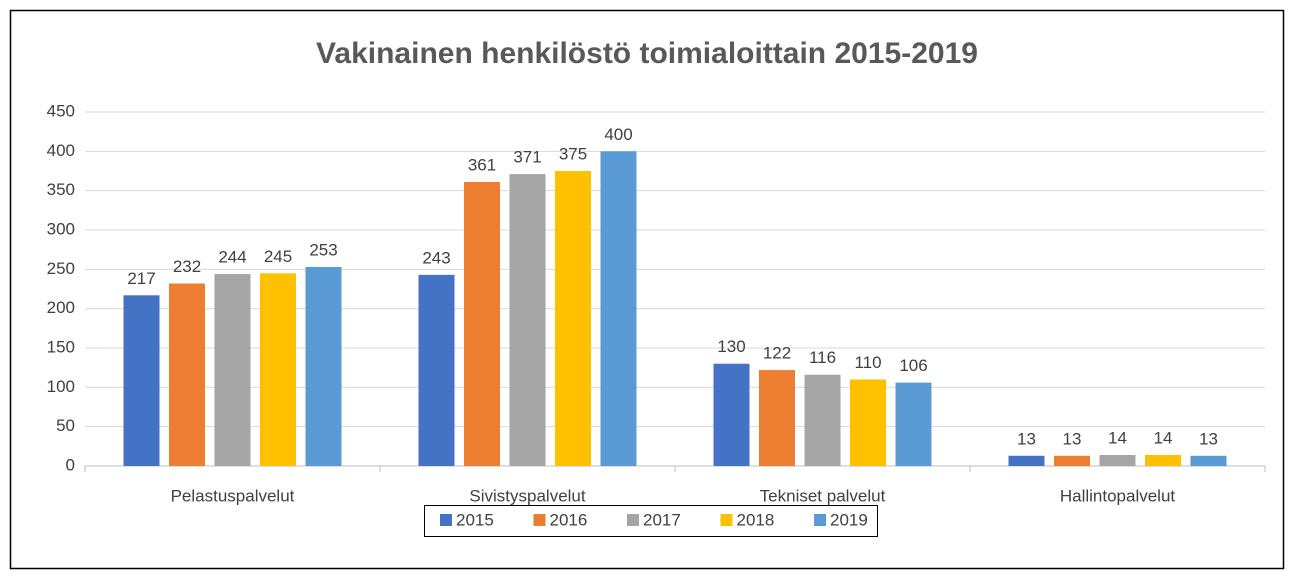  I want to click on x-tick-label: Hallintopalvelut, so click(1118, 495).